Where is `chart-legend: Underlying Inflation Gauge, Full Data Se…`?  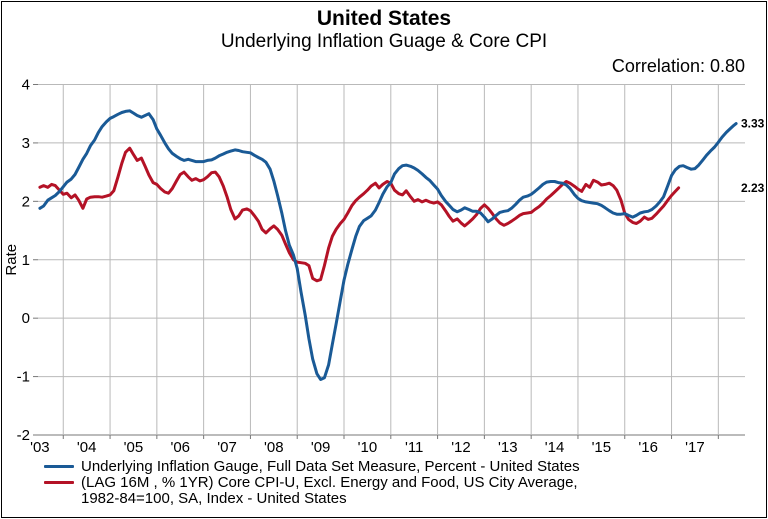 chart-legend: Underlying Inflation Gauge, Full Data Se… is located at coordinates (312, 482).